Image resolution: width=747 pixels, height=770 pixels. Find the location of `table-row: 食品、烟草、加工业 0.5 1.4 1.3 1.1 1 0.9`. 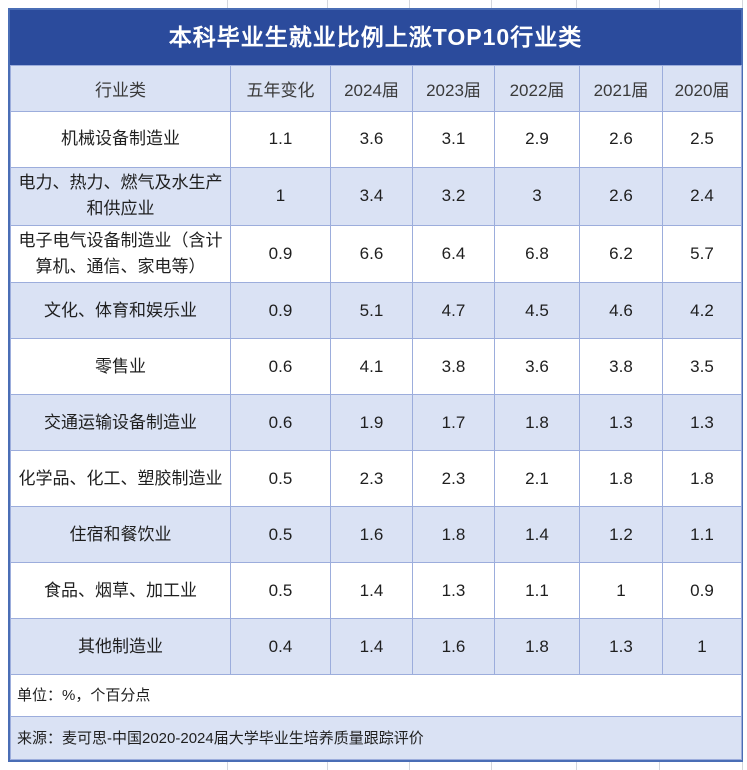

table-row: 食品、烟草、加工业 0.5 1.4 1.3 1.1 1 0.9 is located at coordinates (376, 591).